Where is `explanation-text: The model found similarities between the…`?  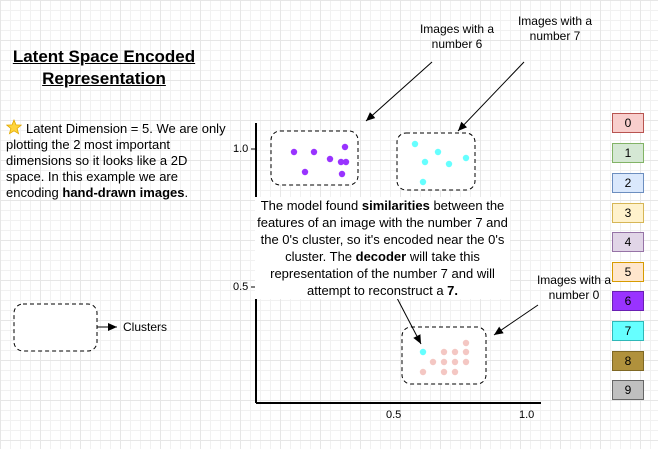
explanation-text: The model found similarities between the… is located at coordinates (382, 248).